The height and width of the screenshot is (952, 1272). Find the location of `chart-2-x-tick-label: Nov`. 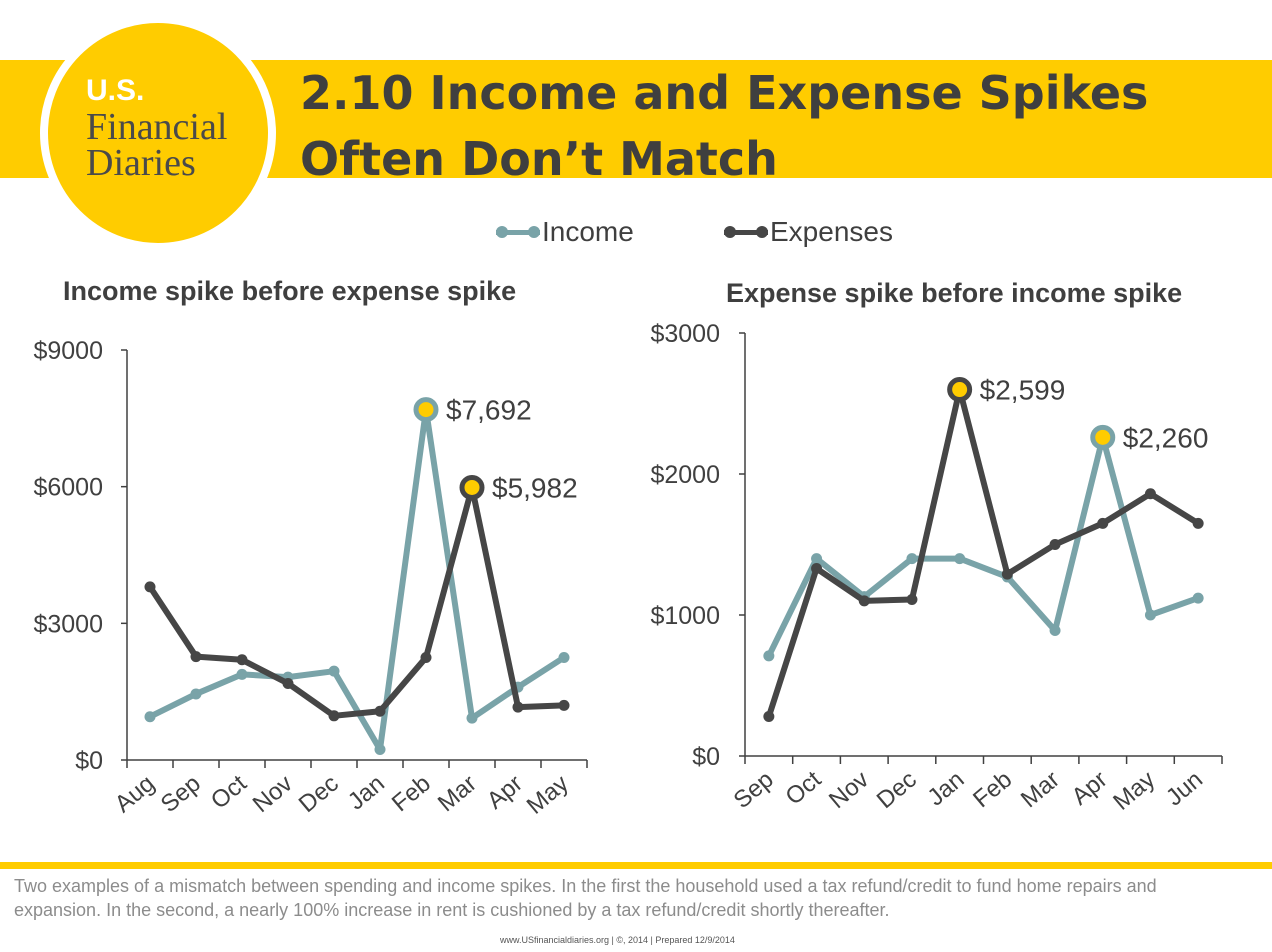

chart-2-x-tick-label: Nov is located at coordinates (849, 790).